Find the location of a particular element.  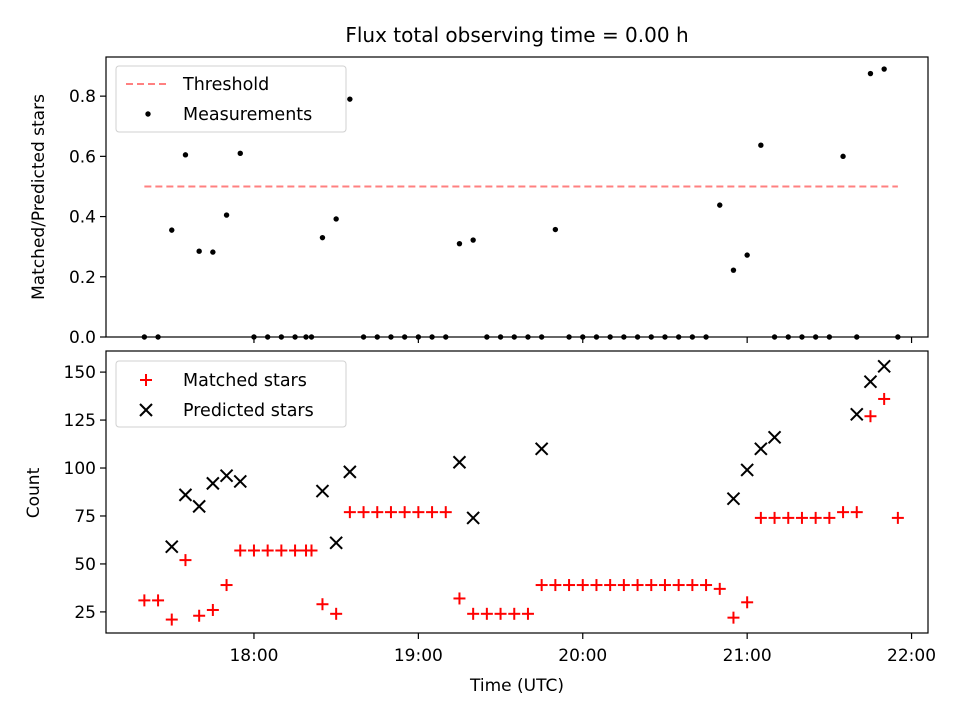

legend-threshold-label: Threshold is located at coordinates (225, 85).